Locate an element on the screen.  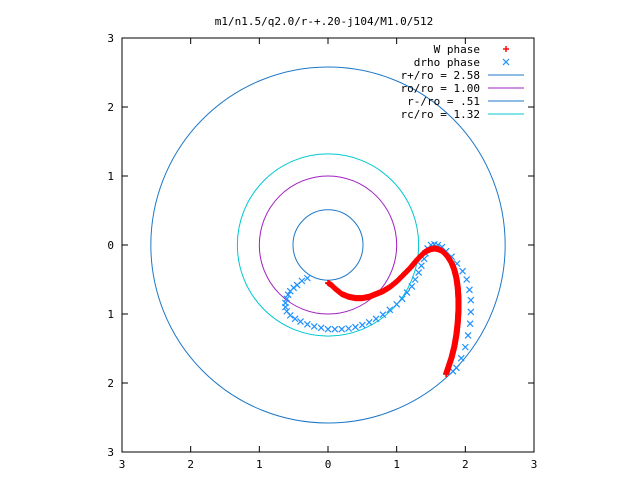
legend-label: rc/ro = 1.32 is located at coordinates (440, 114).